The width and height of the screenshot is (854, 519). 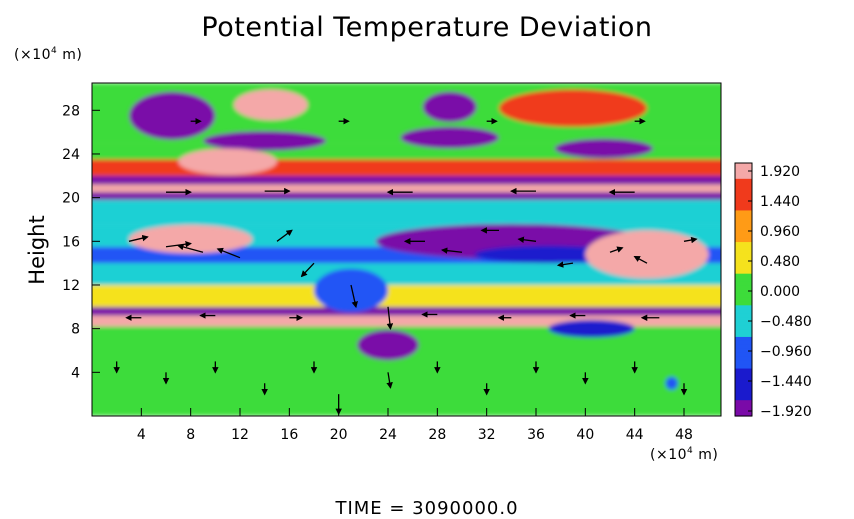 I want to click on y-axis: 4 8 12 16 20 24 28, so click(x=81, y=242).